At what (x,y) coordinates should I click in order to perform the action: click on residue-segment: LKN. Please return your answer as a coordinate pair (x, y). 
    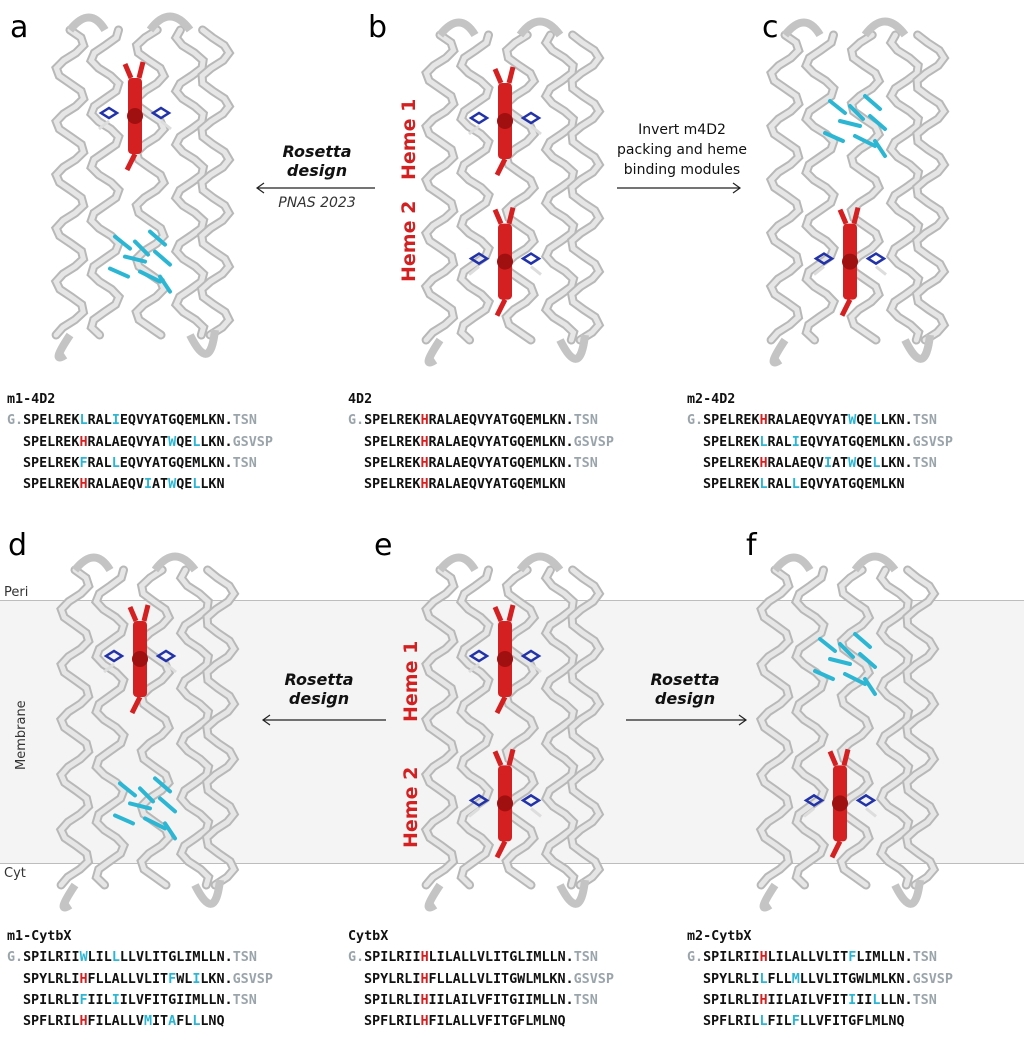
    Looking at the image, I should click on (212, 485).